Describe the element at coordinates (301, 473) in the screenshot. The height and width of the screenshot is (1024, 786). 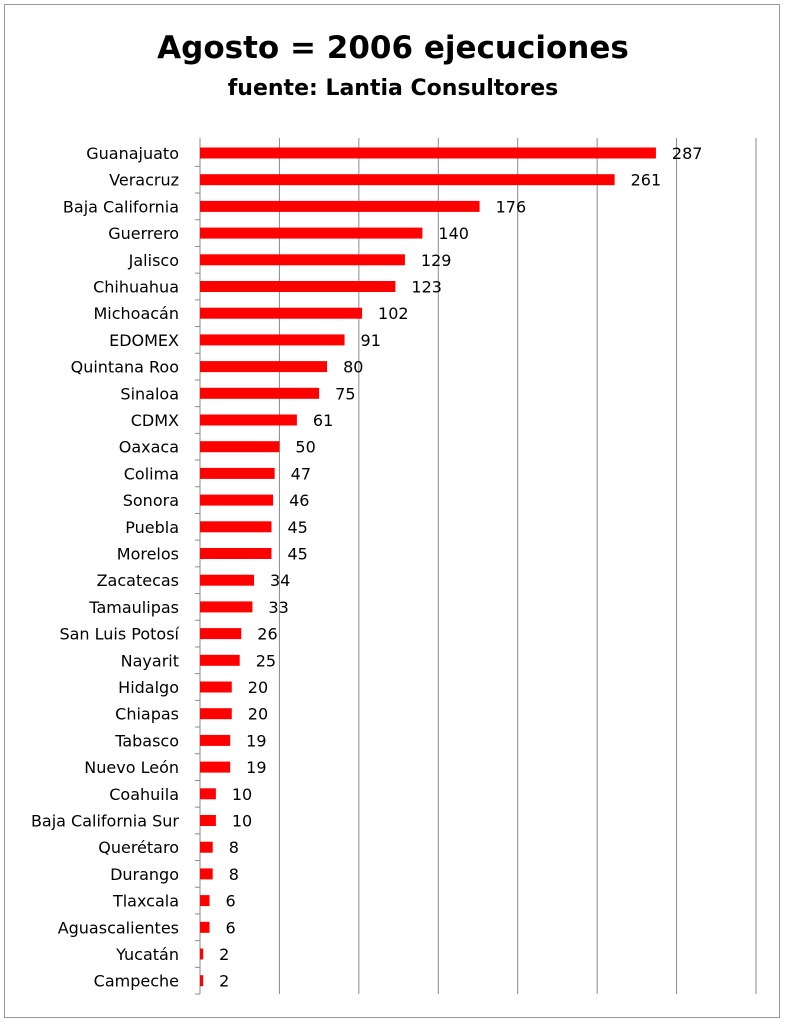
I see `data-label: 47` at that location.